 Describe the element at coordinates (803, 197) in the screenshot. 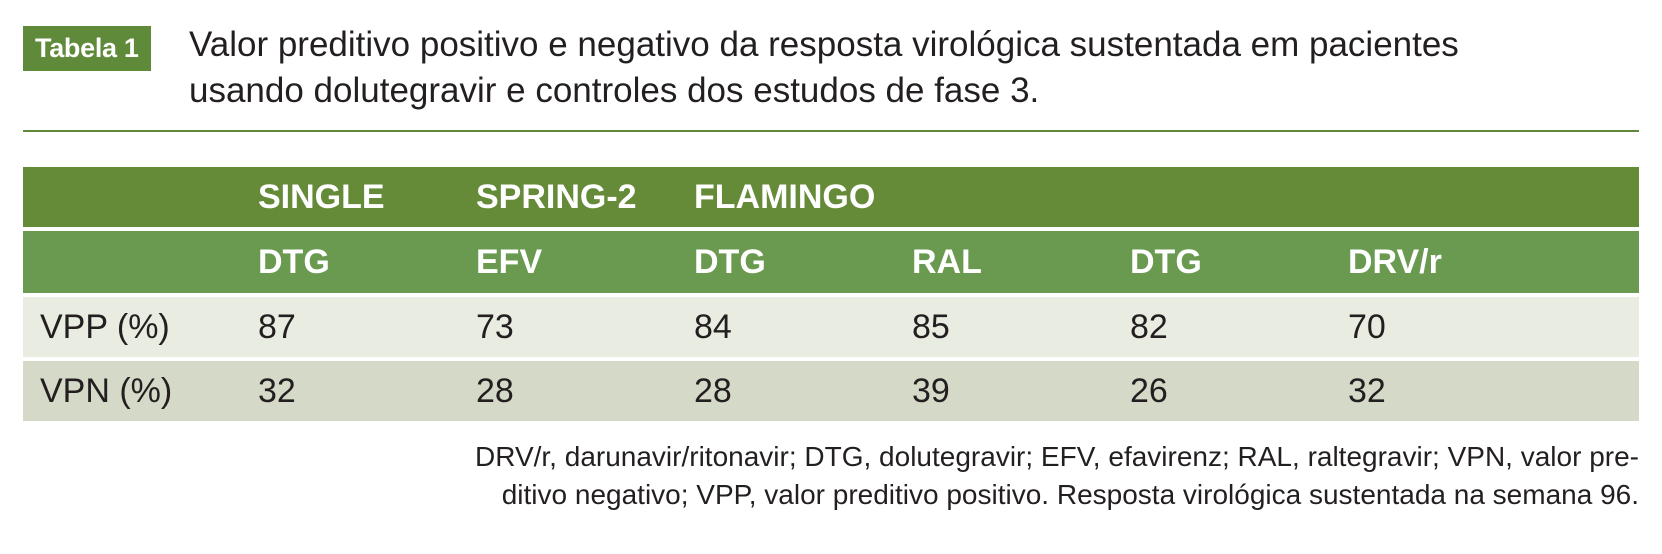

I see `study-flamingo: FLAMINGO` at that location.